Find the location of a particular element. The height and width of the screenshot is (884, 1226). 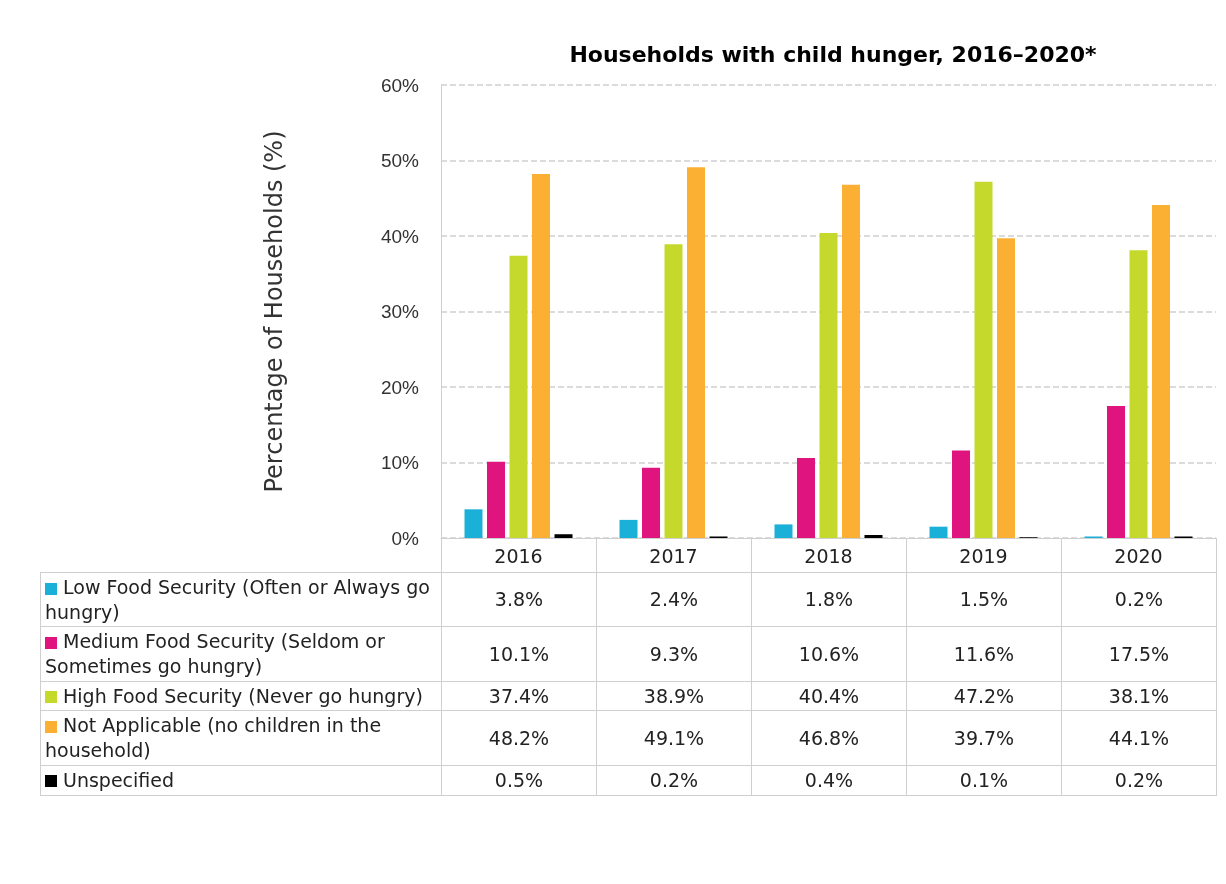

data-label: 39.7% is located at coordinates (984, 738).